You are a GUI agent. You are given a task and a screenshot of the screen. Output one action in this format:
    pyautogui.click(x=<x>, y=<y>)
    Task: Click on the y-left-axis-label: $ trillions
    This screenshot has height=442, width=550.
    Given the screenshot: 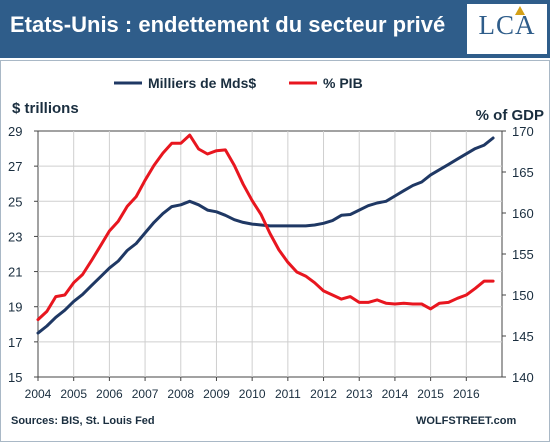 What is the action you would take?
    pyautogui.click(x=45, y=108)
    